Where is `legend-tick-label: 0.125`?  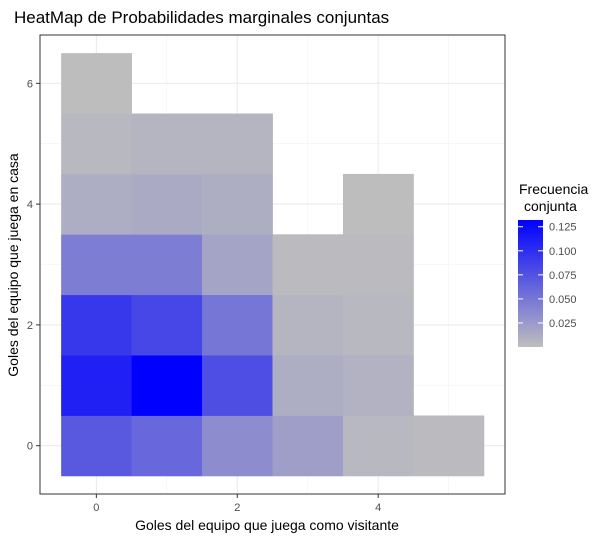
legend-tick-label: 0.125 is located at coordinates (563, 228).